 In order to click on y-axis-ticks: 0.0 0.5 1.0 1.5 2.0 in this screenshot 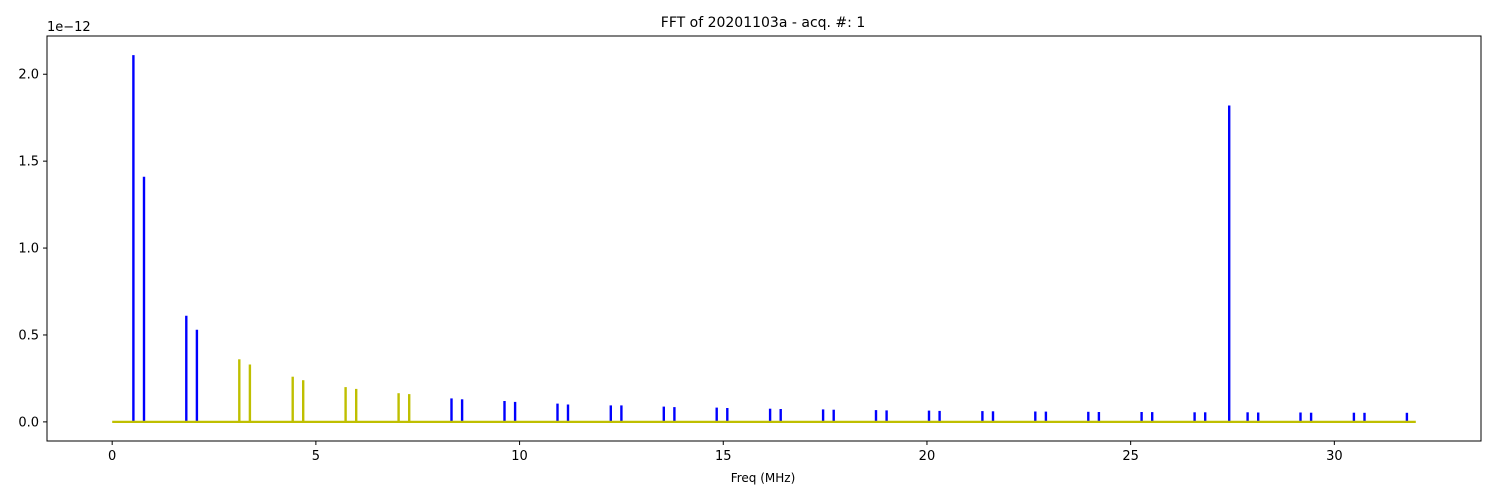, I will do `click(32, 249)`.